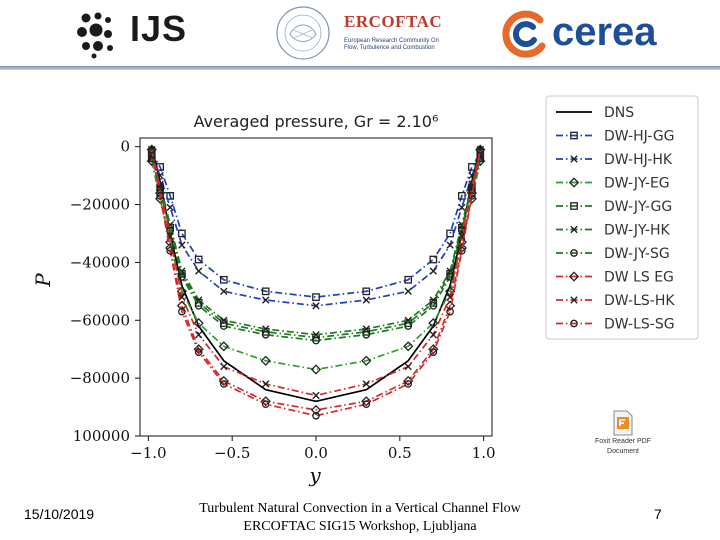  I want to click on legend-label: DW-JY-SG, so click(637, 254).